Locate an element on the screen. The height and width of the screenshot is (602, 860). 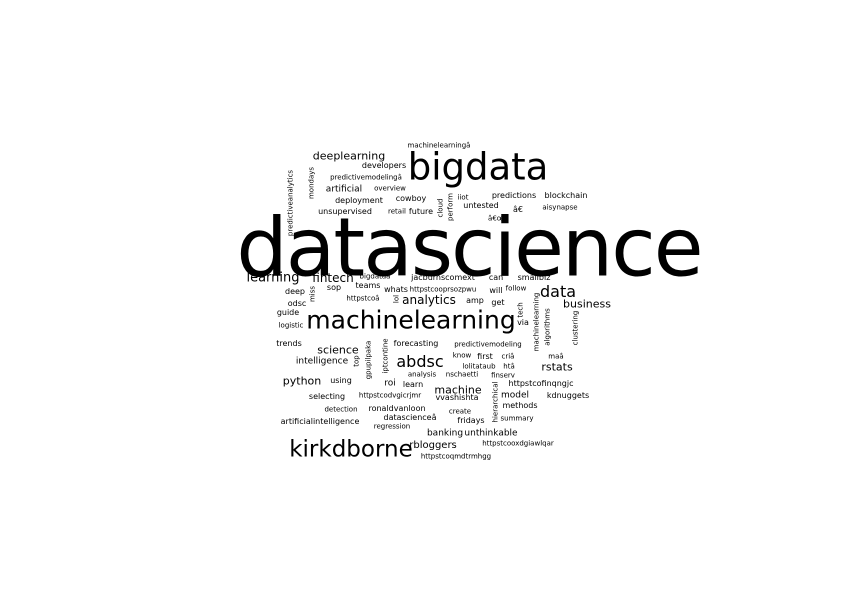
word-vertical: cloud is located at coordinates (440, 208).